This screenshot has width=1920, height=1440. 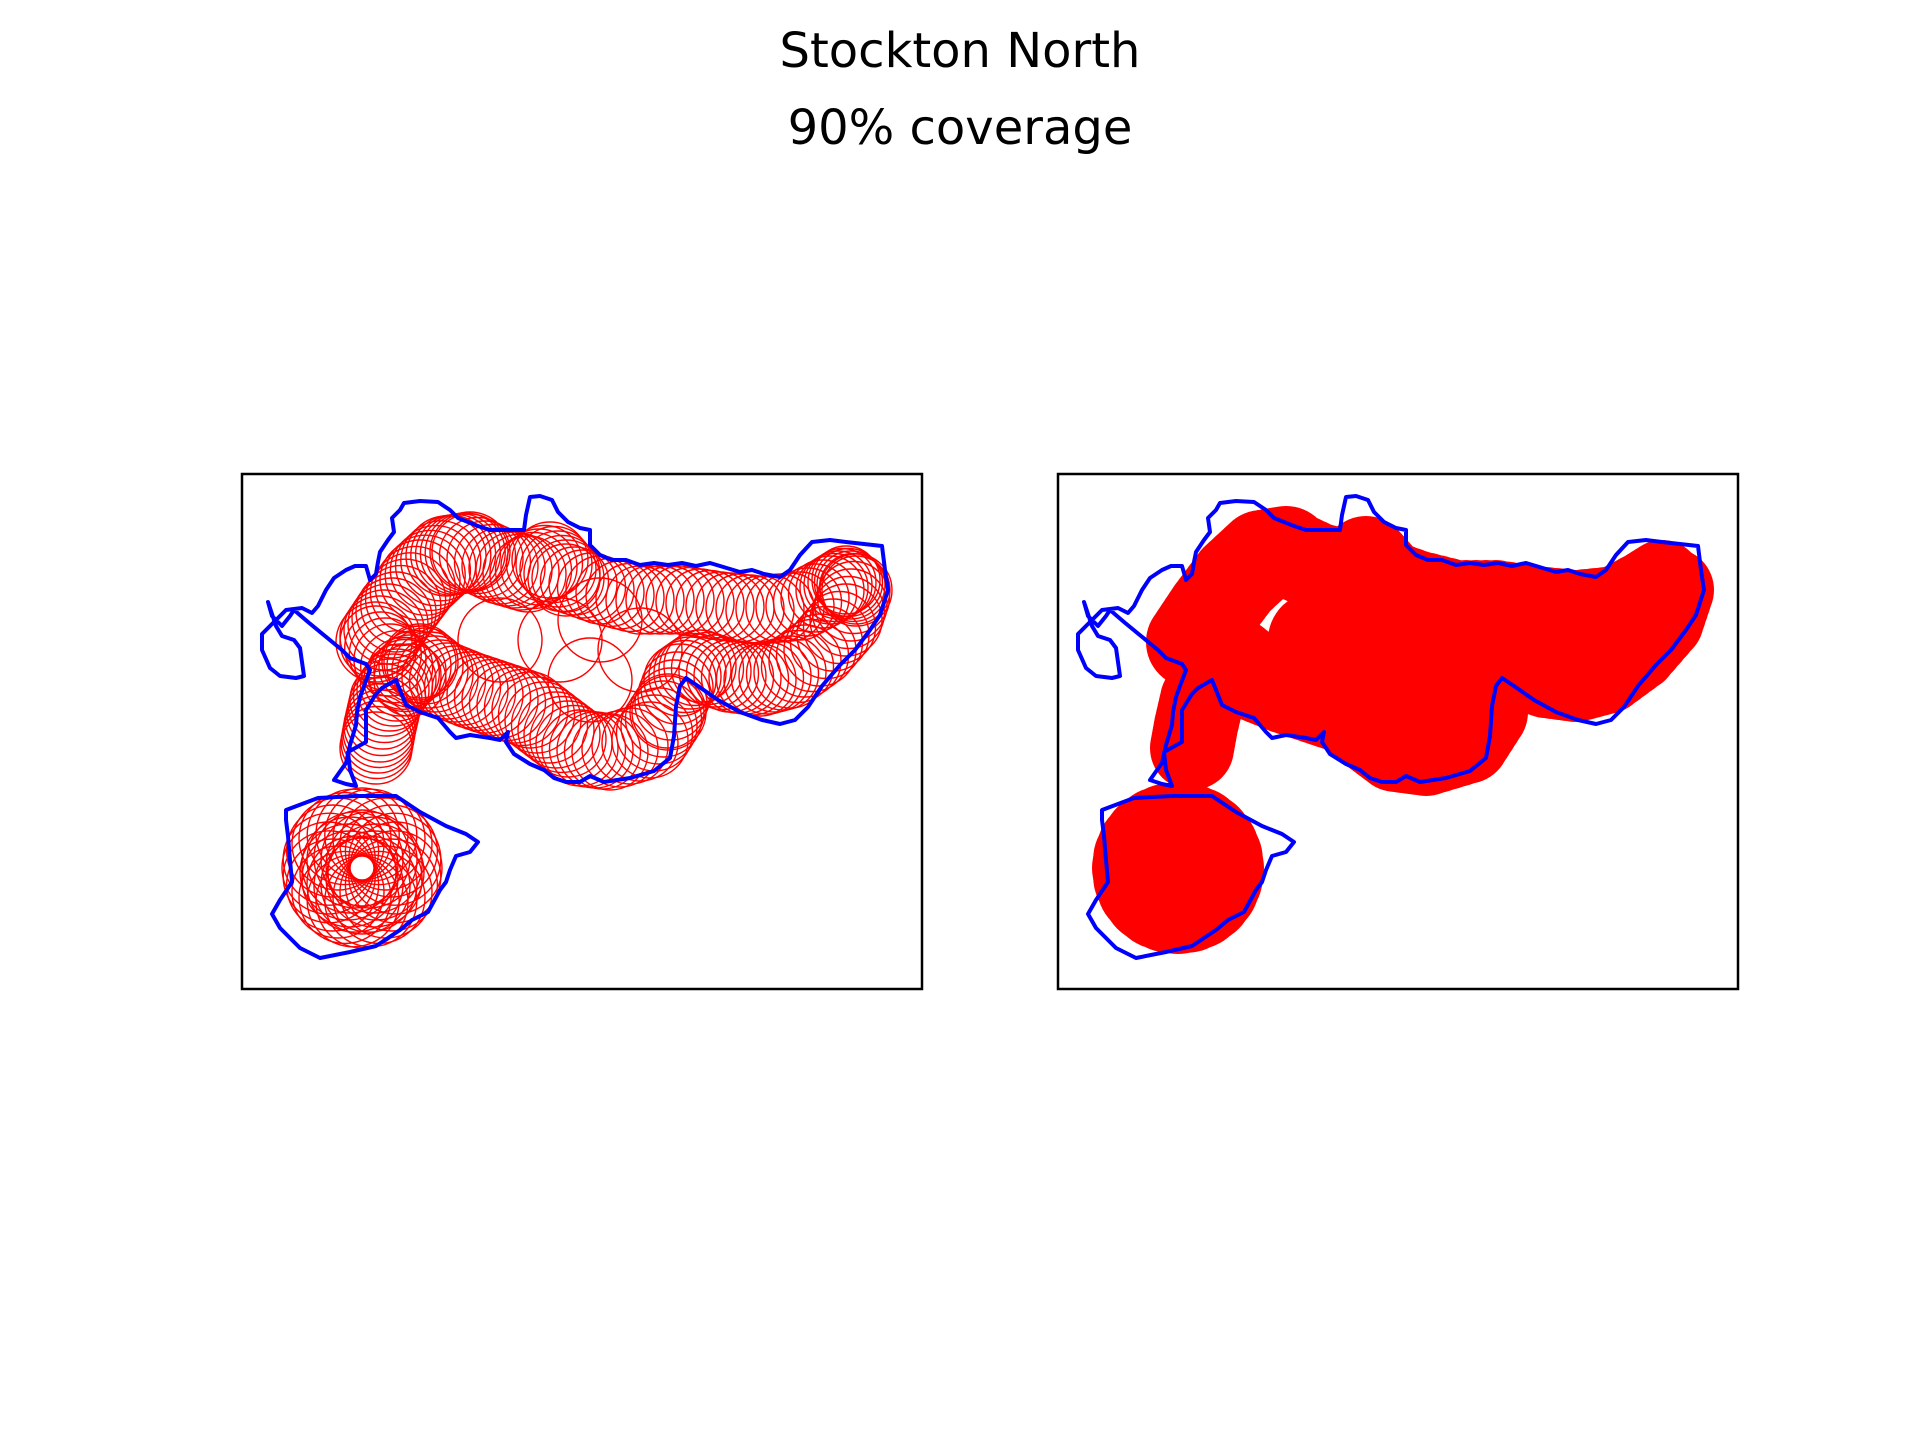 What do you see at coordinates (960, 51) in the screenshot?
I see `figure-title: Stockton North` at bounding box center [960, 51].